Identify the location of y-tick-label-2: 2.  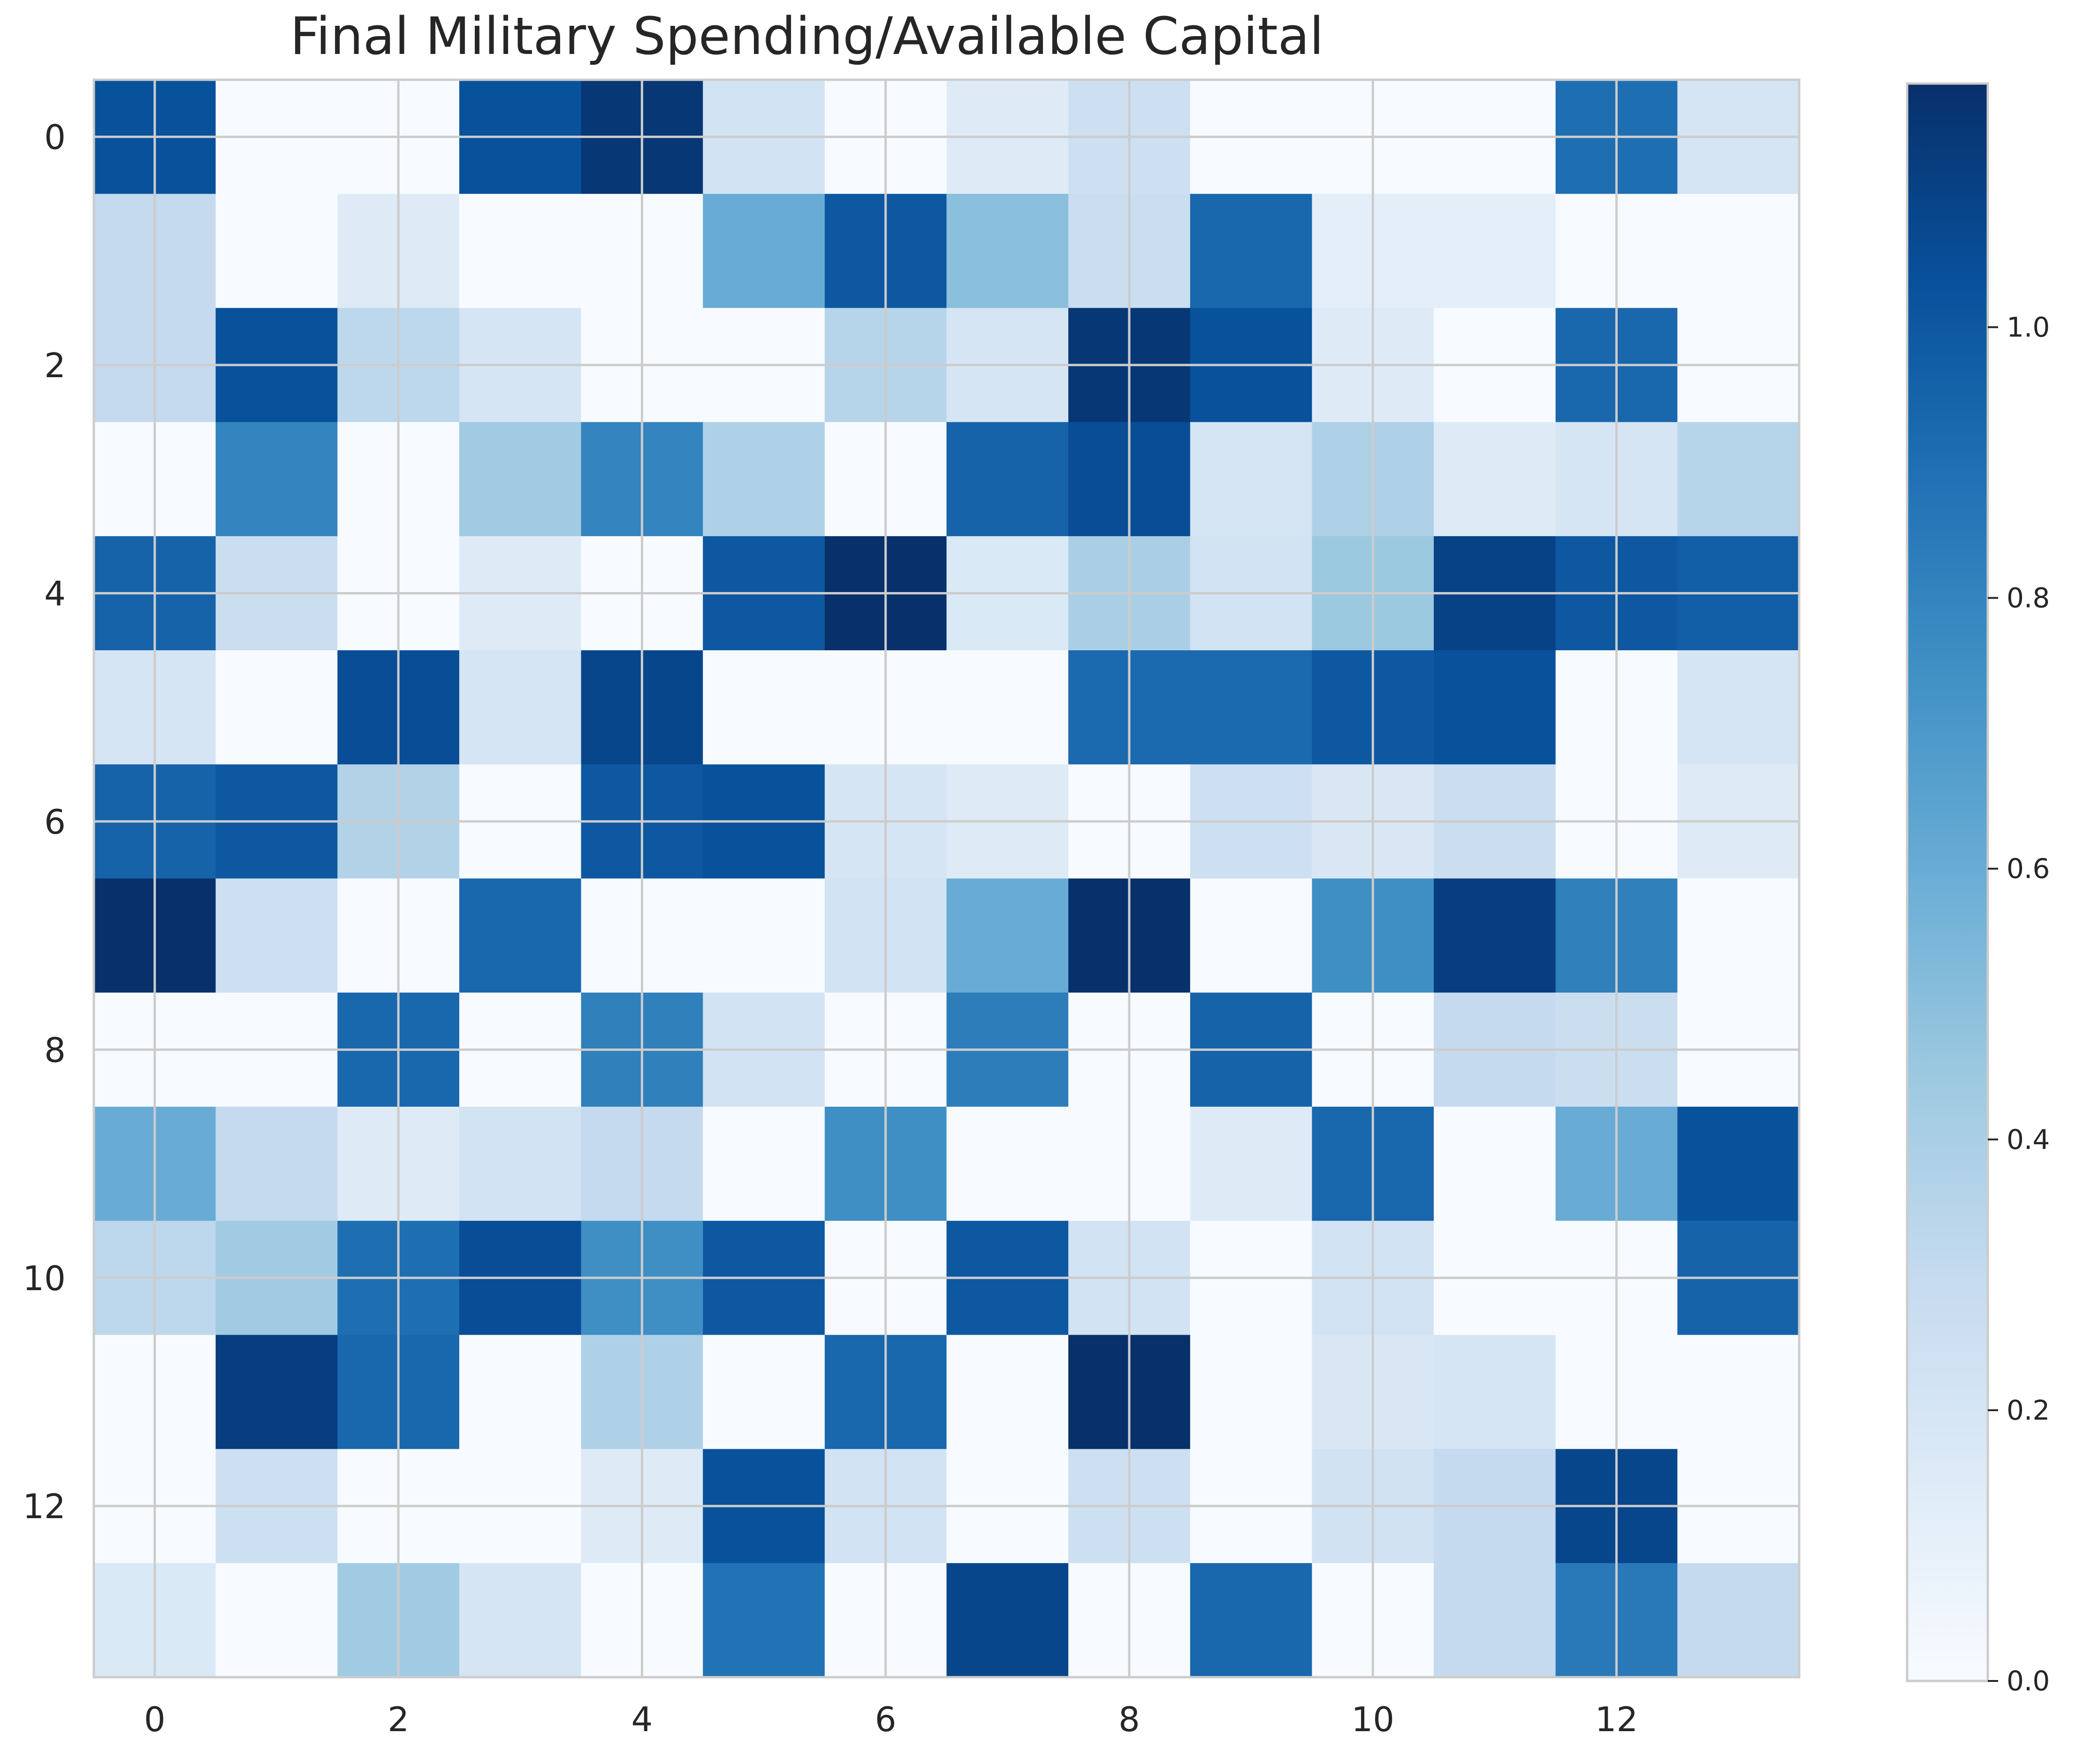
(55, 365).